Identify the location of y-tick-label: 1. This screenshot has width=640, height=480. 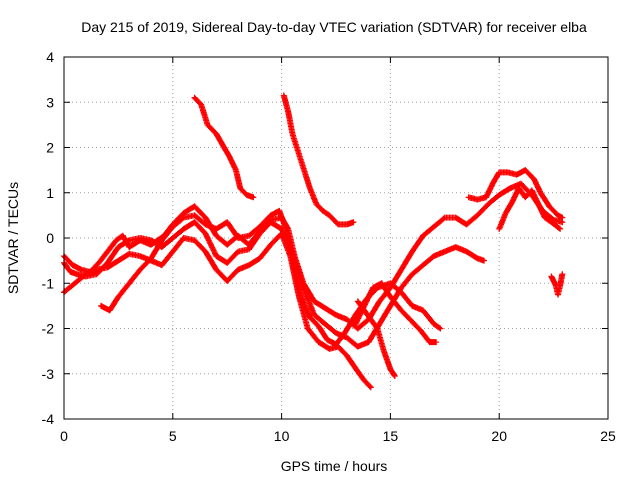
(50, 193).